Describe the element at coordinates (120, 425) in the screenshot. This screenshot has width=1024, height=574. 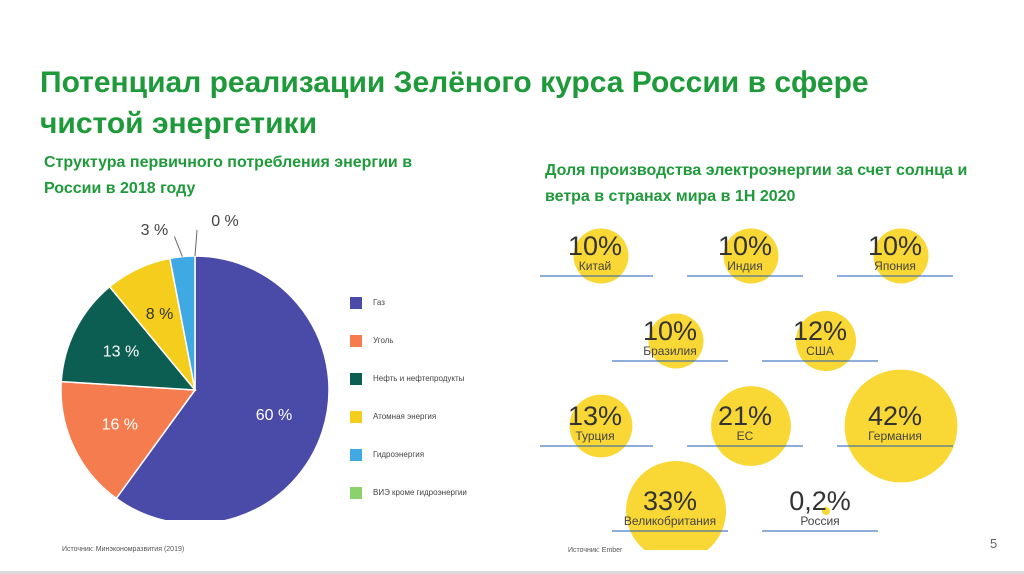
I see `pie-label-уголь: 16 %` at that location.